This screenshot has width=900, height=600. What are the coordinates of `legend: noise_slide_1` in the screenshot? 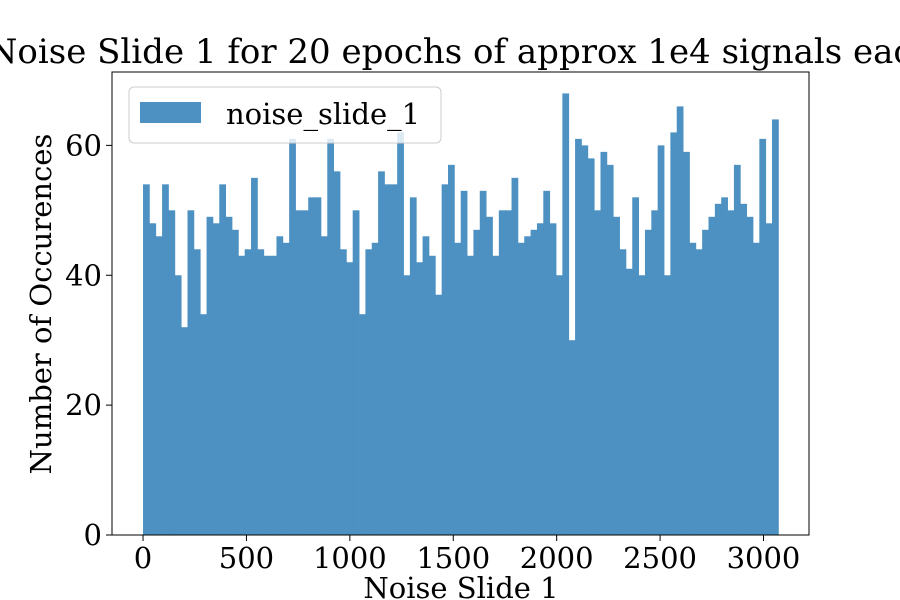 It's located at (285, 115).